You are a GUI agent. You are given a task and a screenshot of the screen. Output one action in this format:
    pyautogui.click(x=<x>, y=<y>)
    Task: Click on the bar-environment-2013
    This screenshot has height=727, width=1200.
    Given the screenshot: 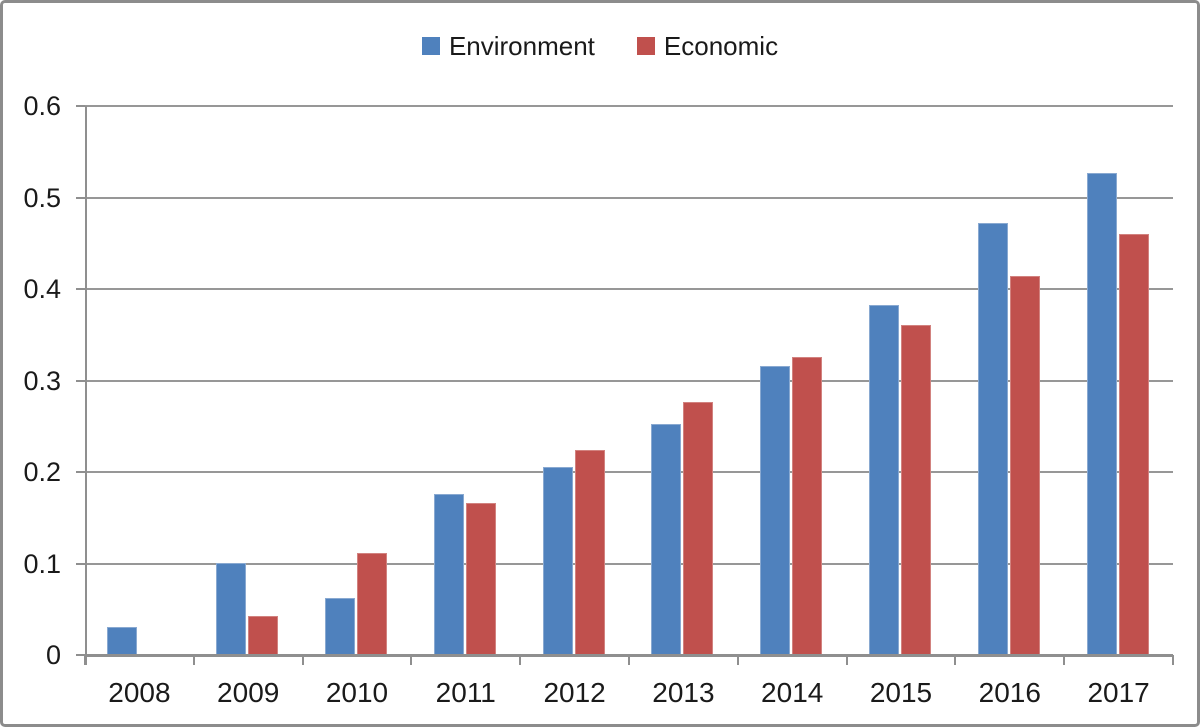 What is the action you would take?
    pyautogui.click(x=666, y=539)
    